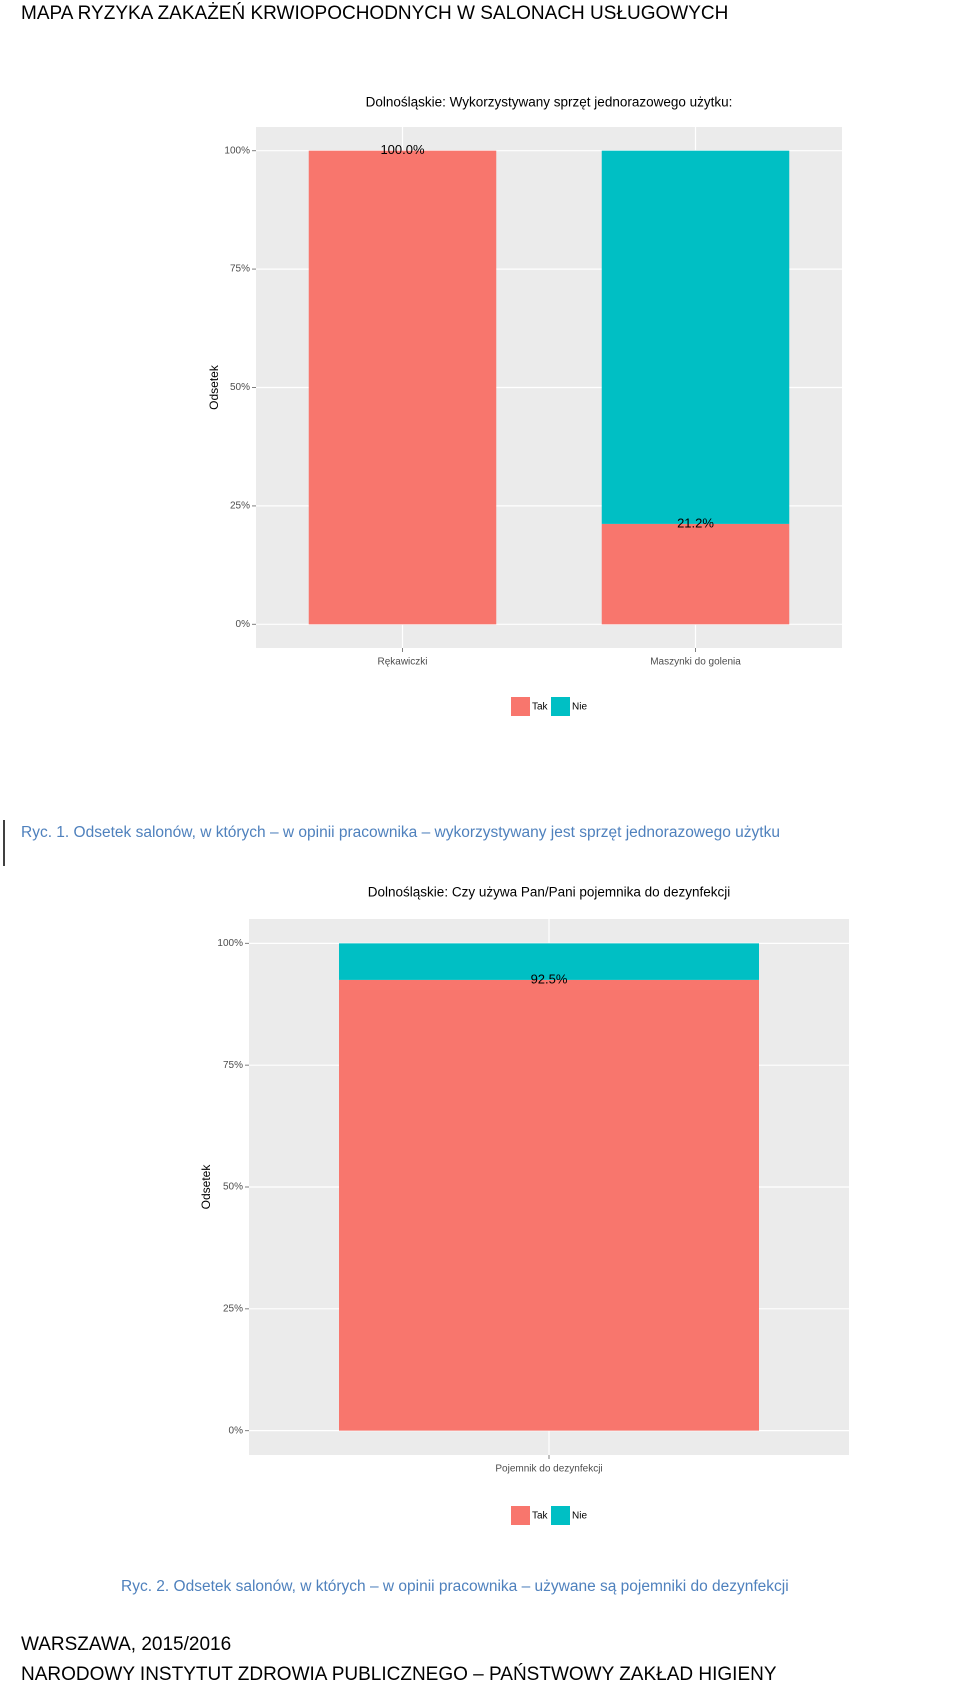 The height and width of the screenshot is (1699, 960). Describe the element at coordinates (549, 978) in the screenshot. I see `value-label: 92.5%` at that location.